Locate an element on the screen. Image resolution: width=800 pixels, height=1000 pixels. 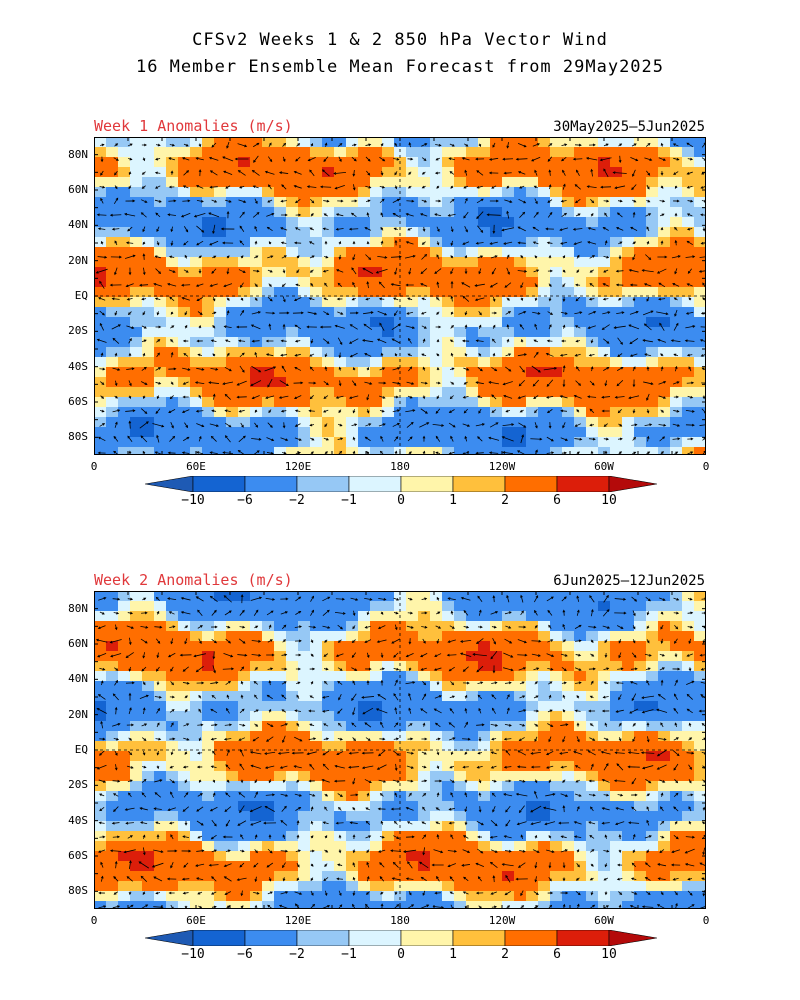
week2-lat-label: 20S is located at coordinates (78, 785).